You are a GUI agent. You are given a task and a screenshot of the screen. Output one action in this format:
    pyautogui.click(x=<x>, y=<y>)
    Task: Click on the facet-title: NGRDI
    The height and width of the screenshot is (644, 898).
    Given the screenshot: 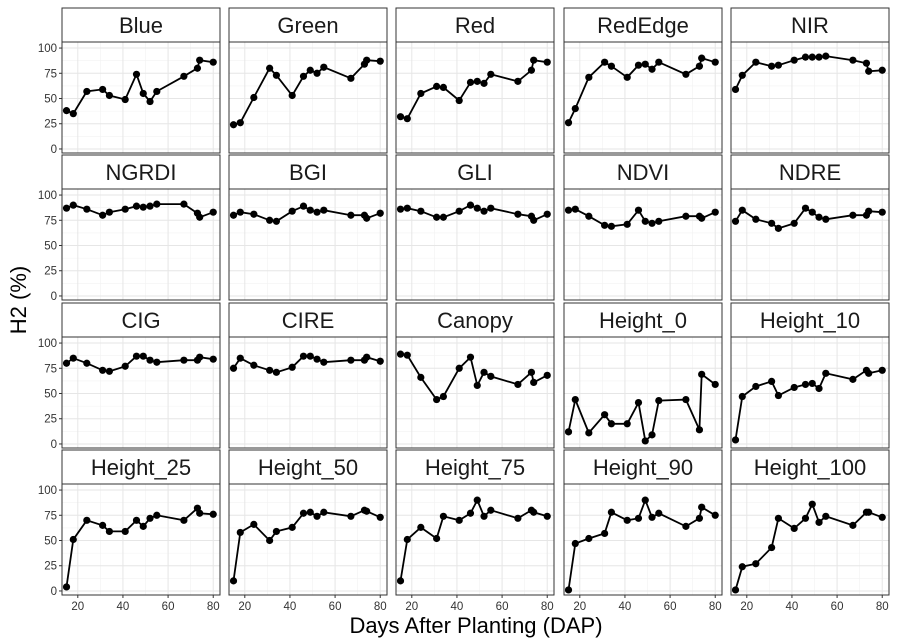 What is the action you would take?
    pyautogui.click(x=141, y=172)
    